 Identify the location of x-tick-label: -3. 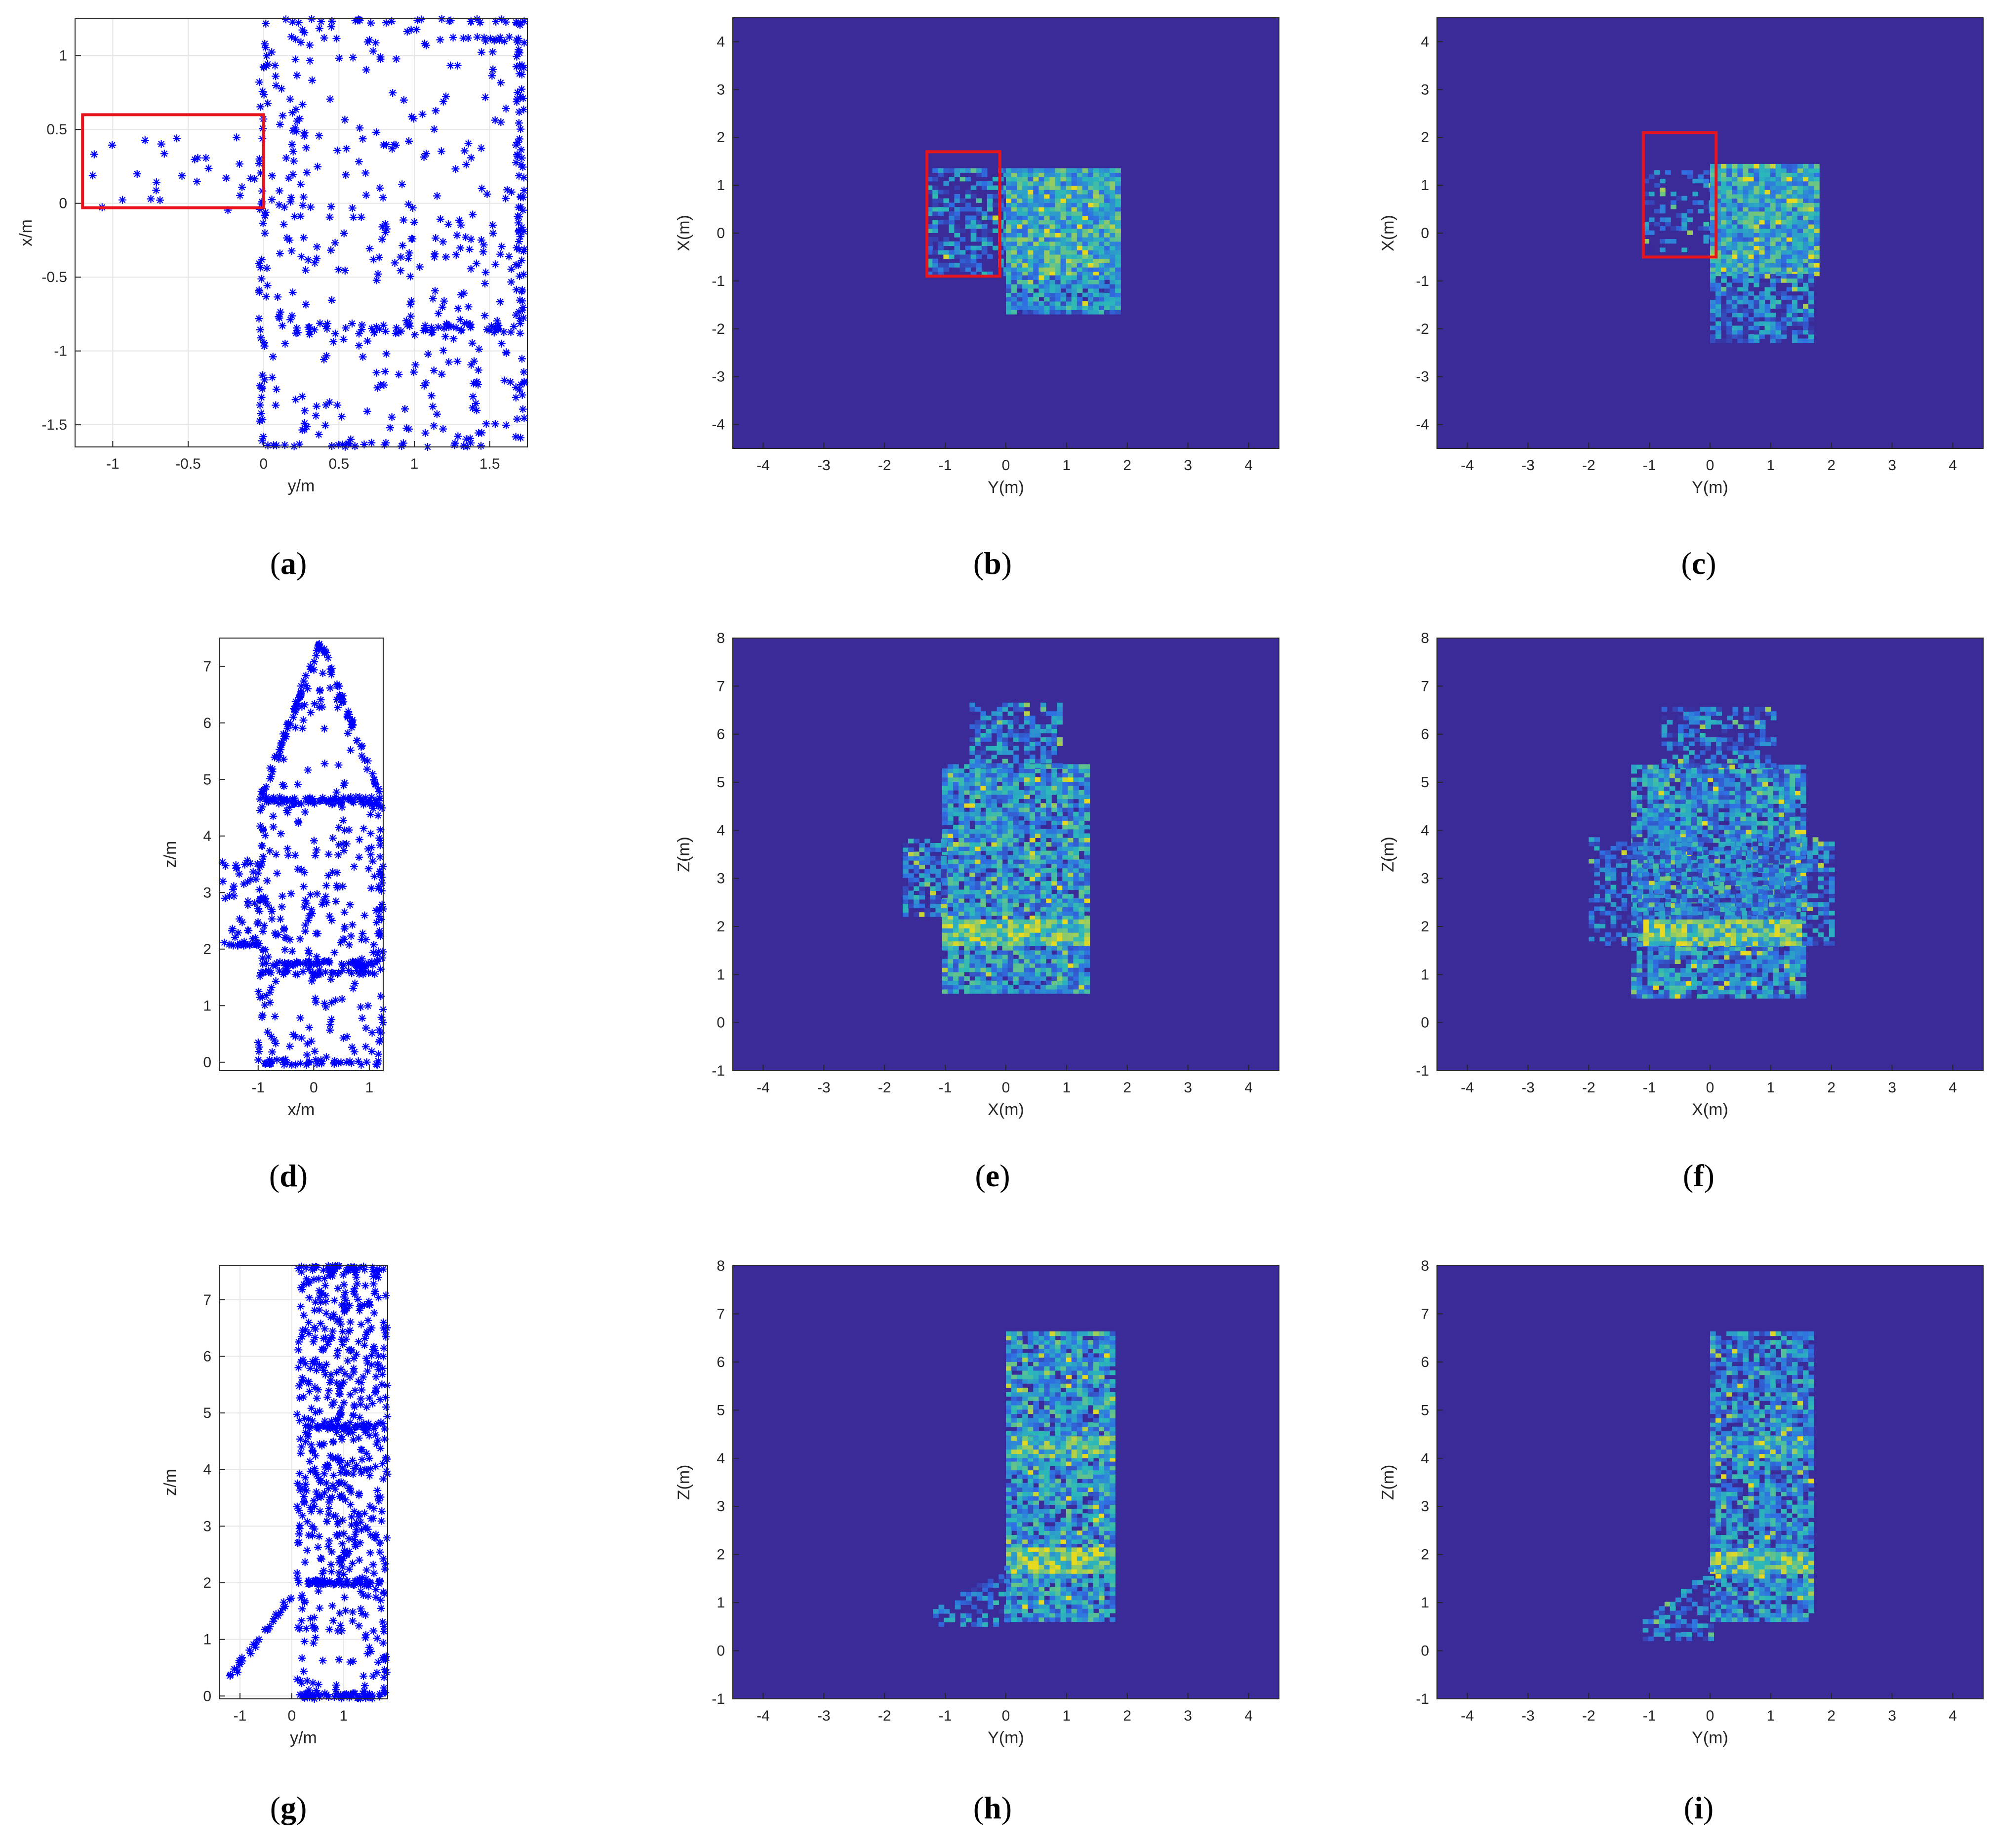
(824, 1088).